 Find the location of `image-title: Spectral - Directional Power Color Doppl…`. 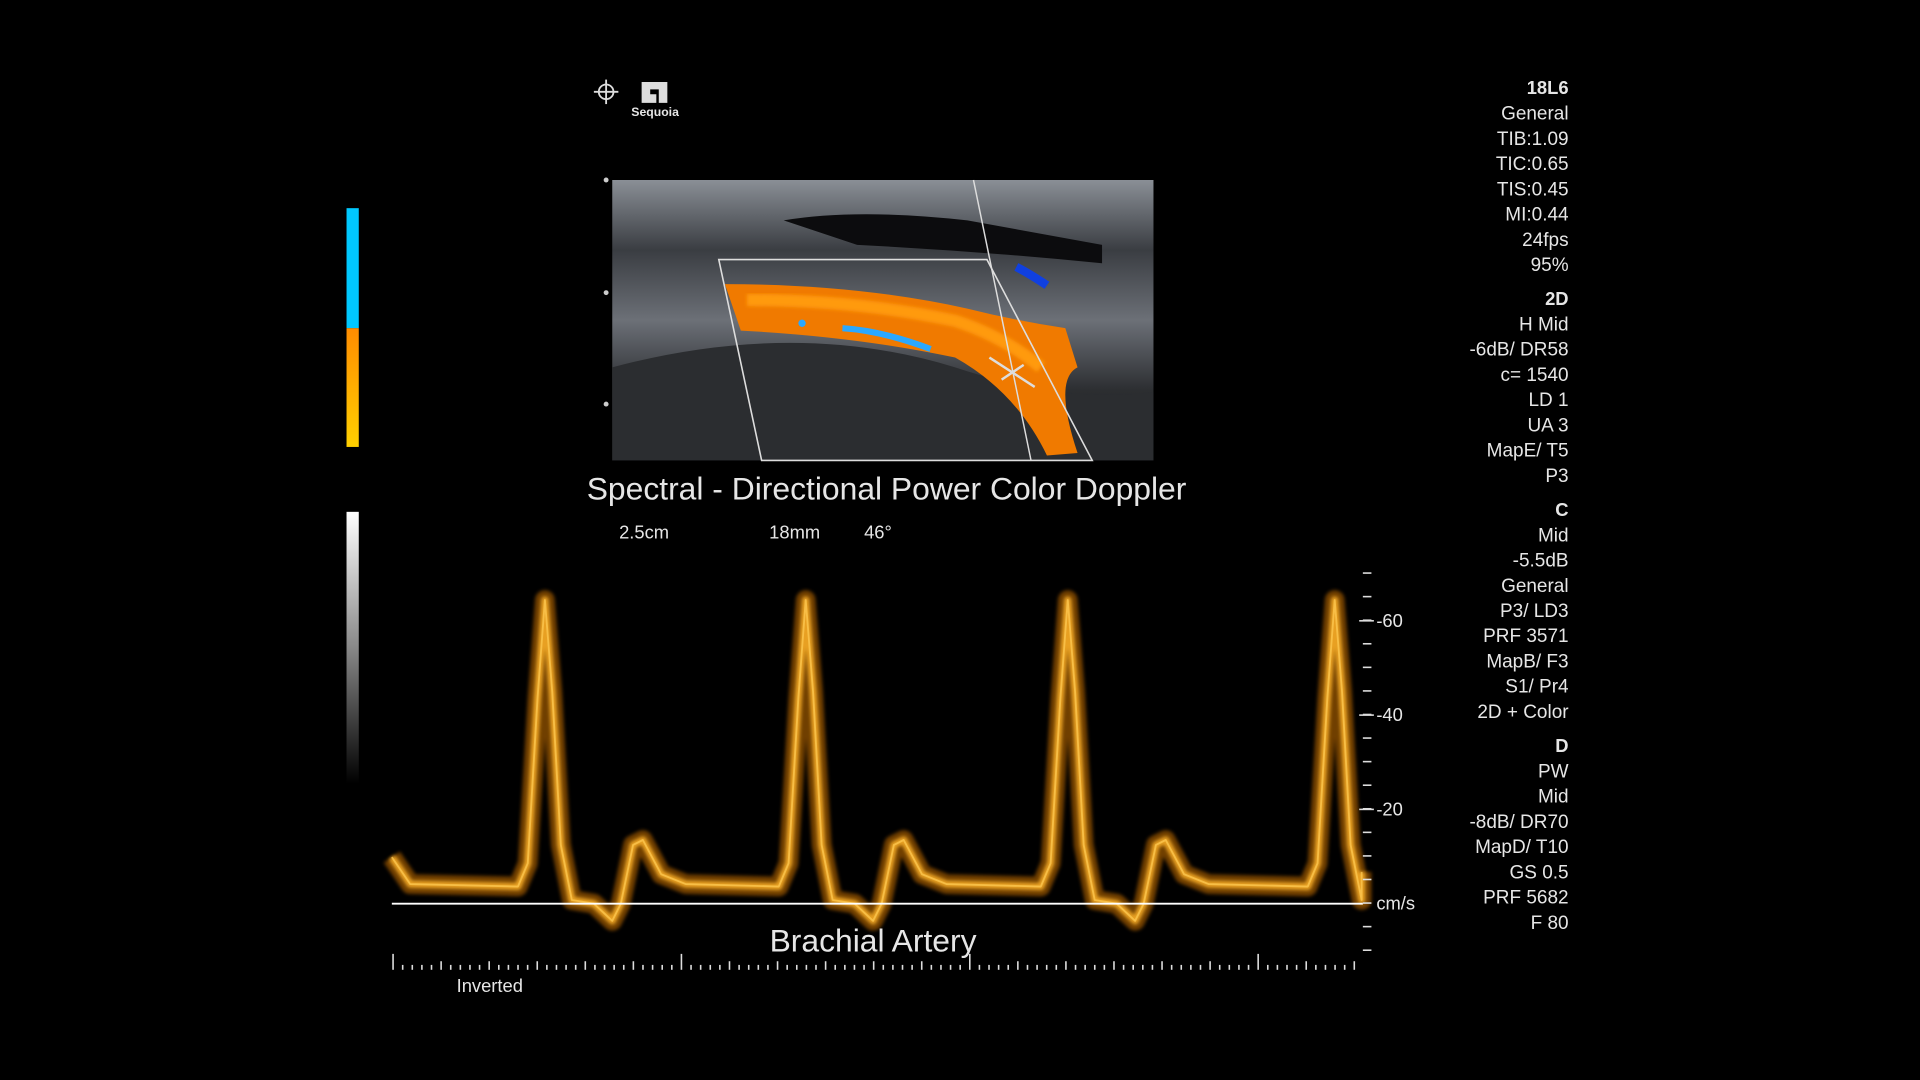

image-title: Spectral - Directional Power Color Doppl… is located at coordinates (887, 488).